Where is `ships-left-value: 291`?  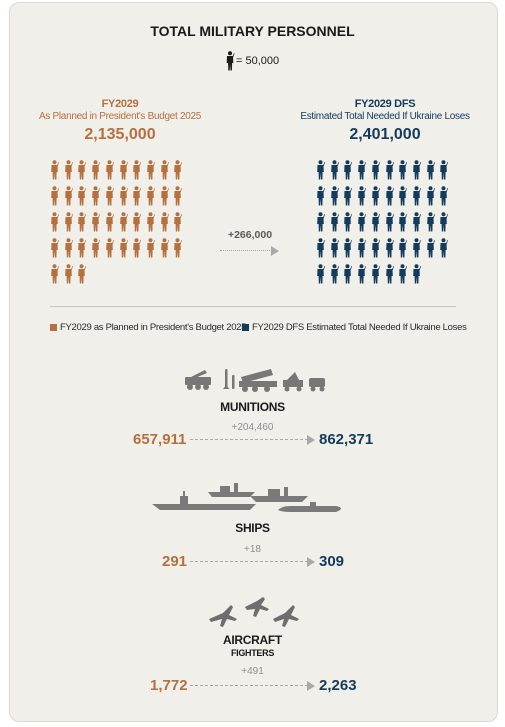 ships-left-value: 291 is located at coordinates (175, 561).